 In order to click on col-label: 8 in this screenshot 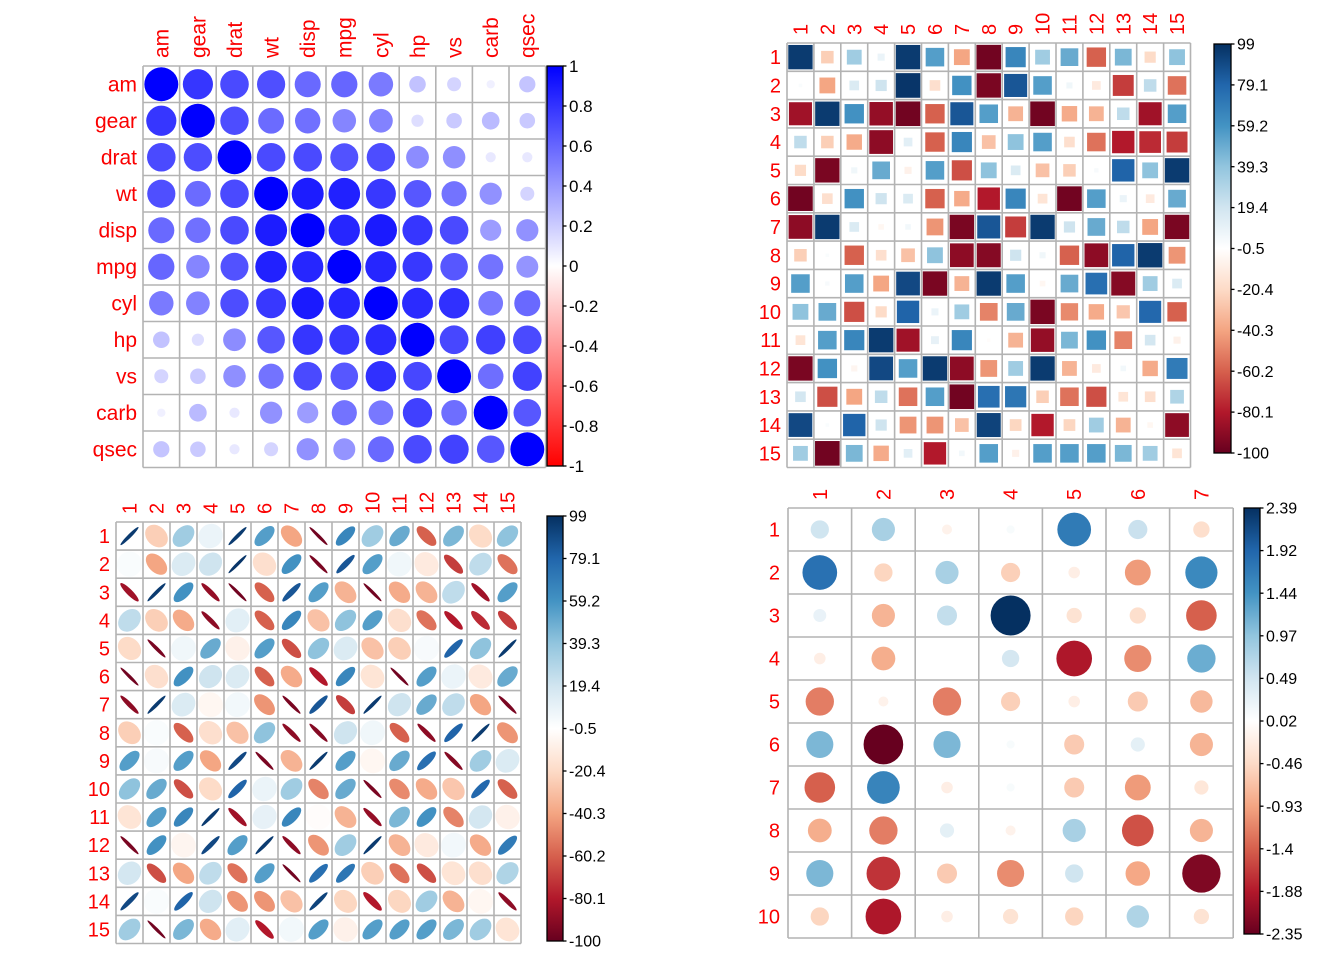, I will do `click(320, 508)`.